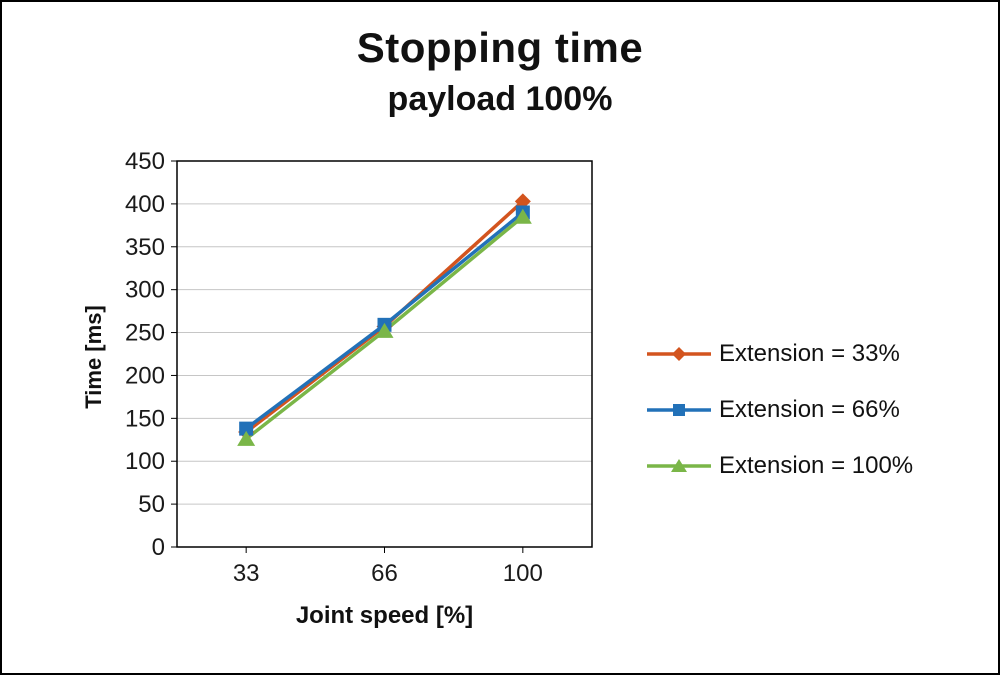 The width and height of the screenshot is (1000, 675). I want to click on legend-label: Extension = 66%, so click(809, 409).